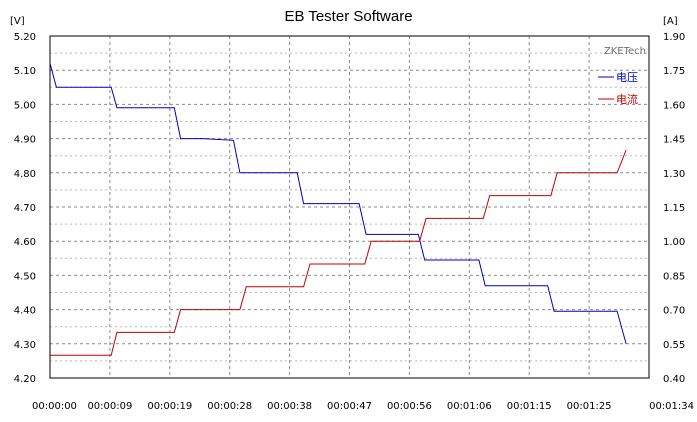 The height and width of the screenshot is (422, 697). I want to click on y-left-tick-label: 4.20, so click(25, 379).